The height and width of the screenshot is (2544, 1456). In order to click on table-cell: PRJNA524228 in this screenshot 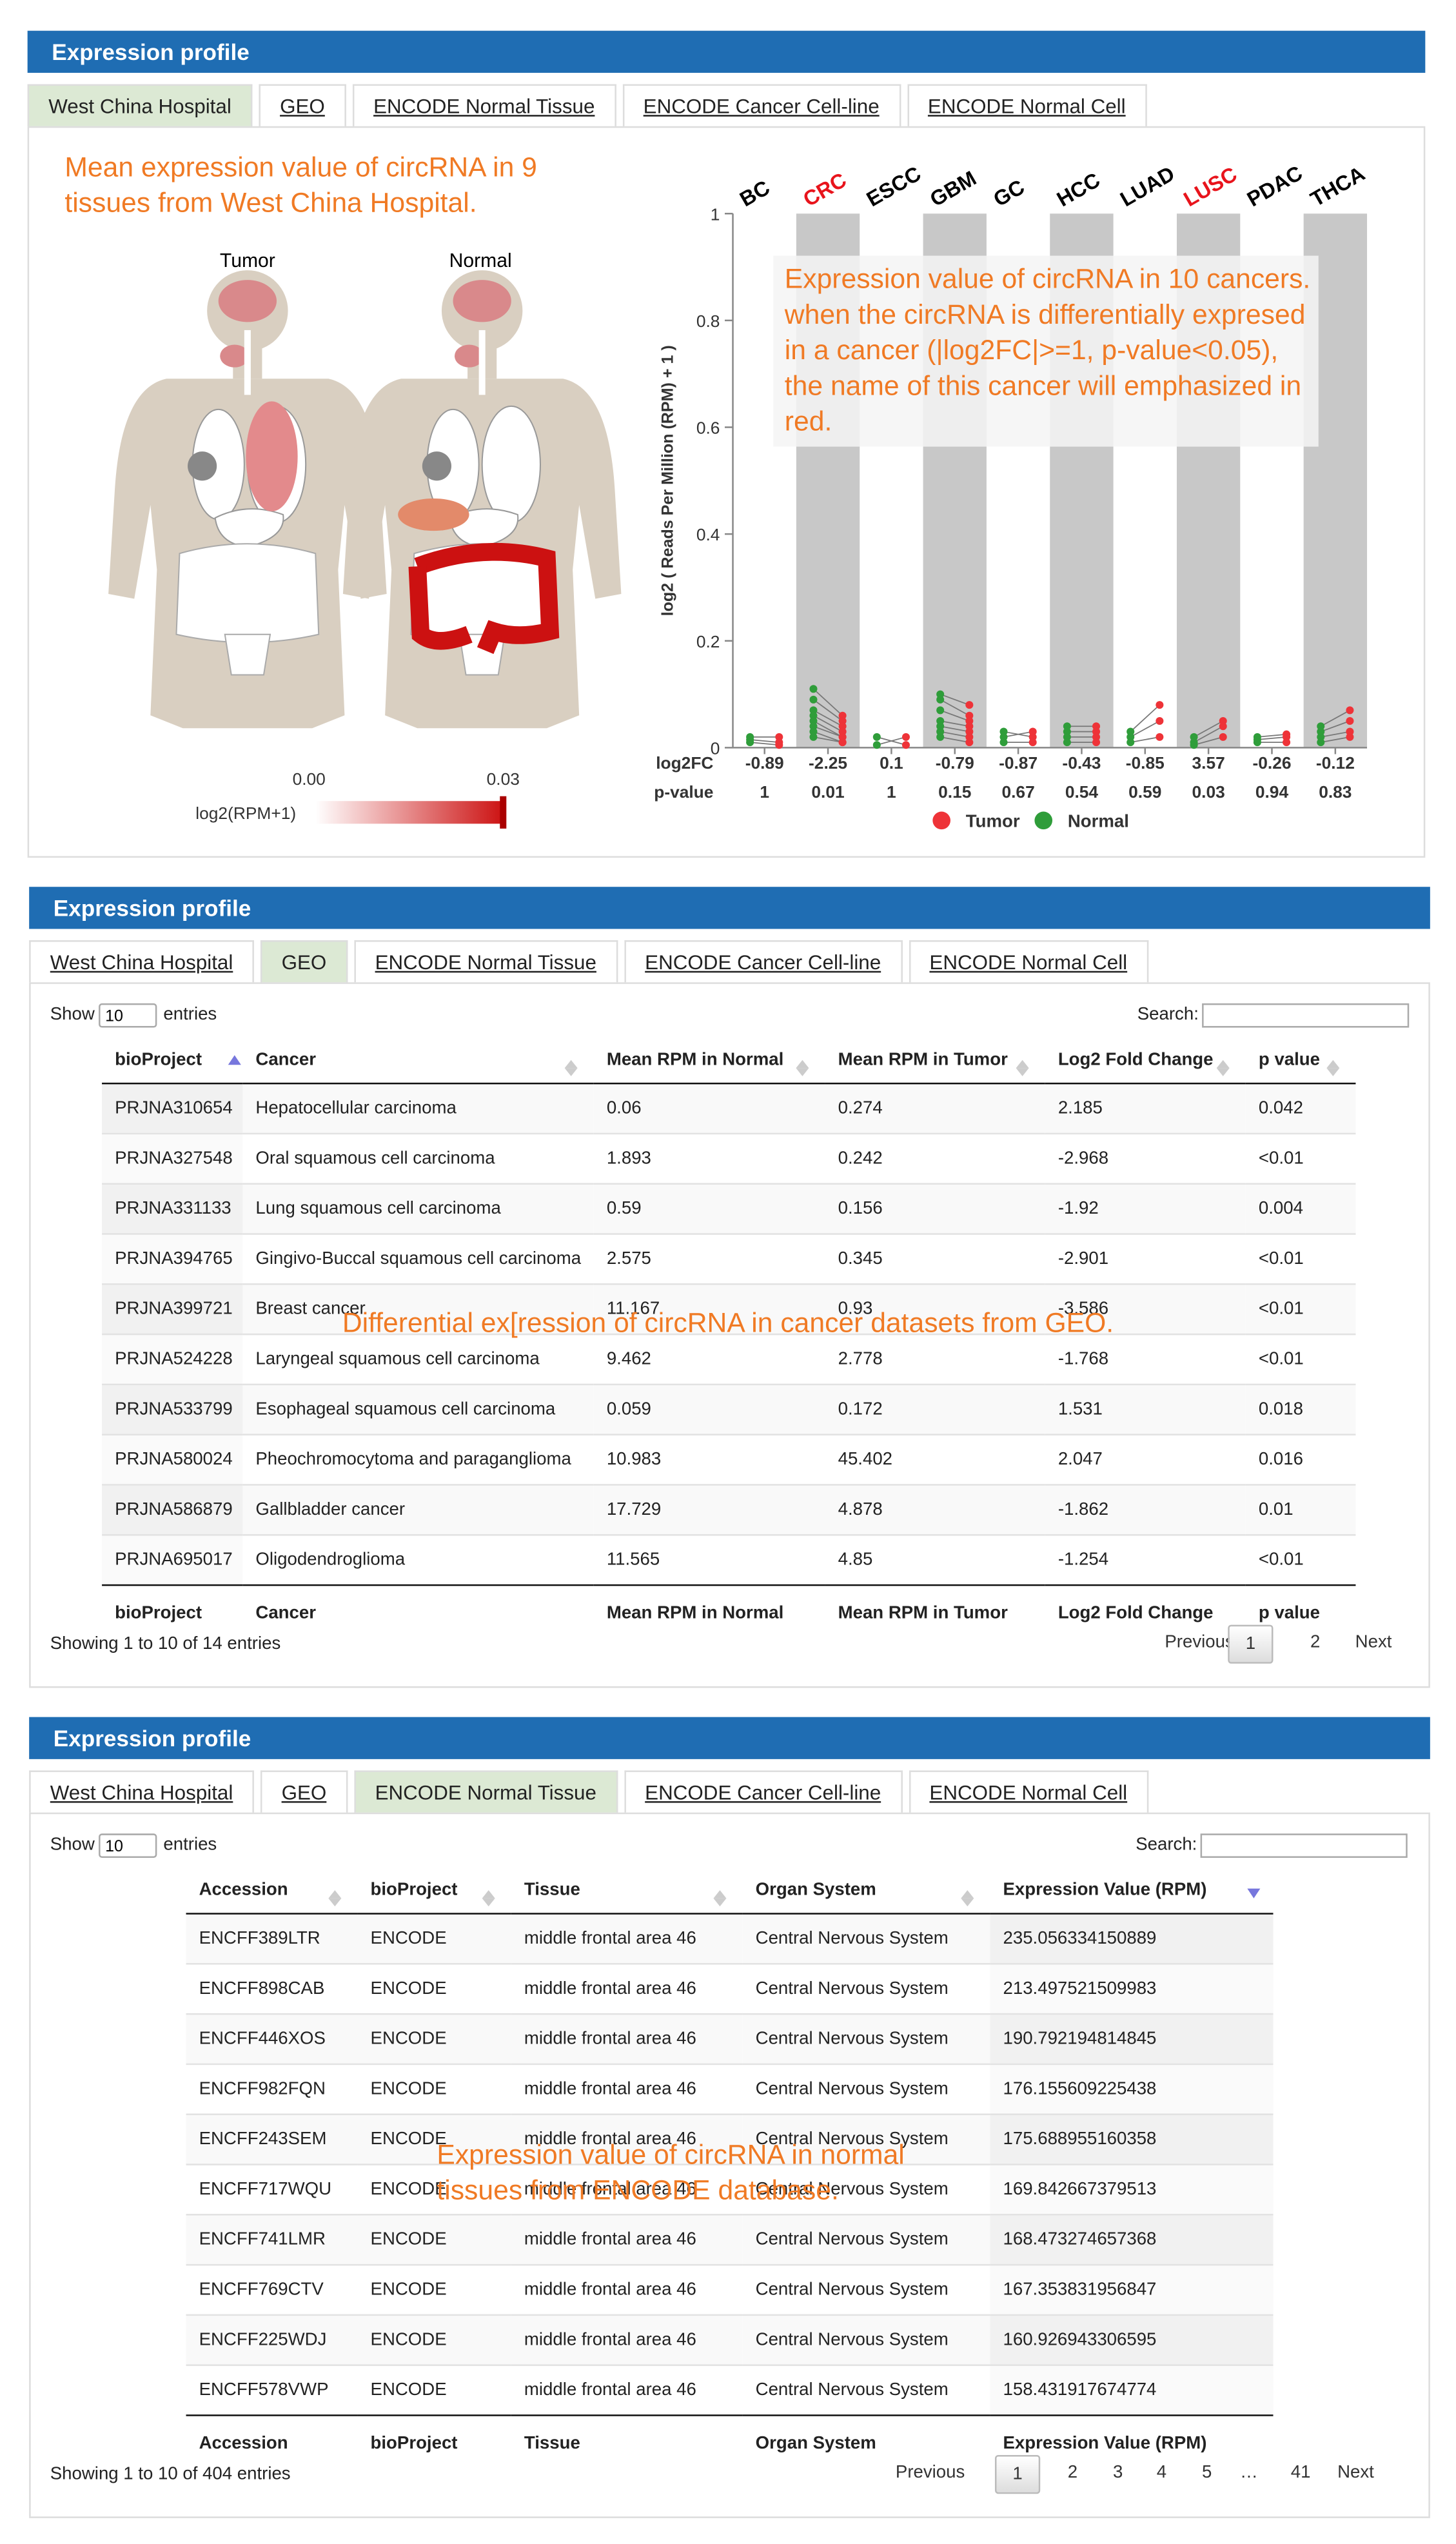, I will do `click(173, 1359)`.